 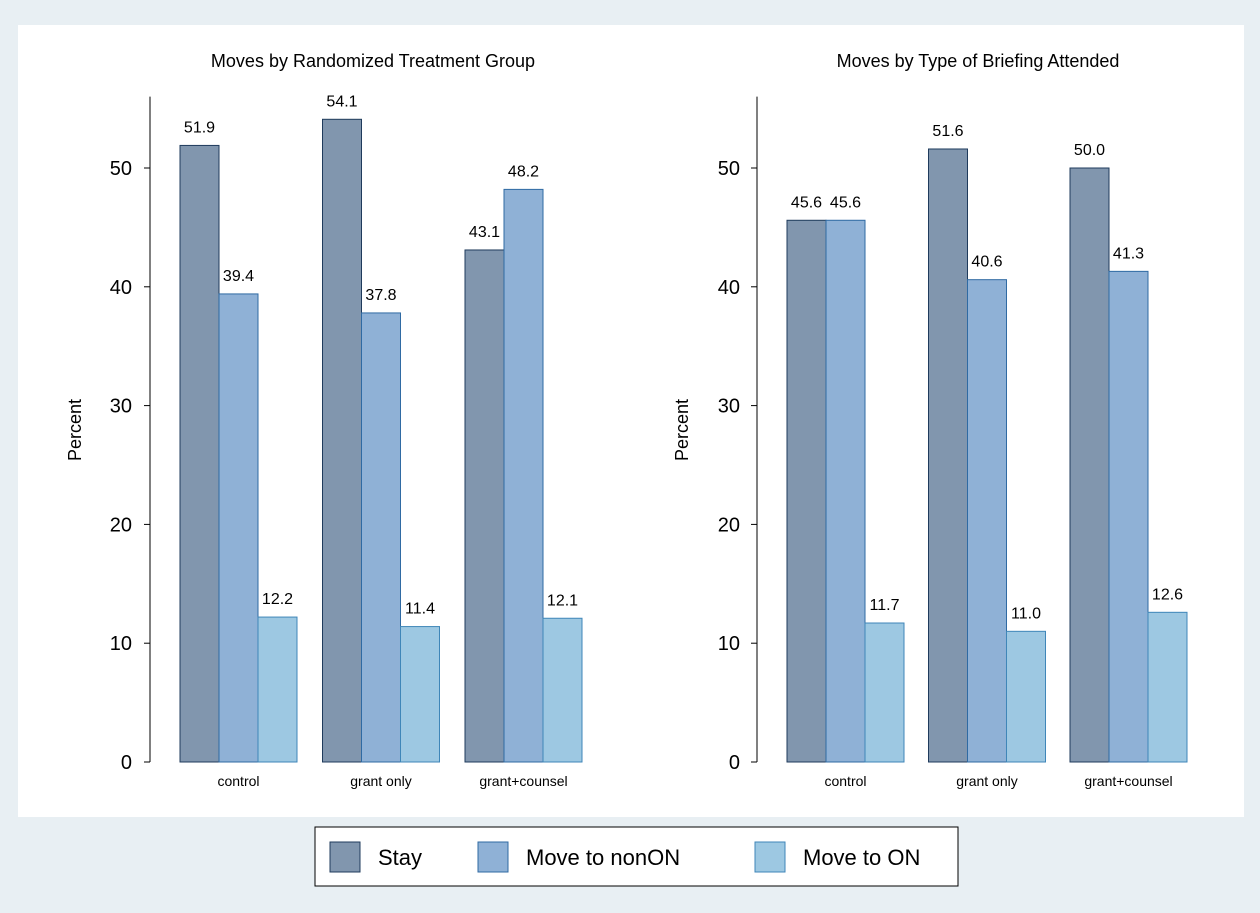 What do you see at coordinates (947, 131) in the screenshot?
I see `bar-value-label: 51.6` at bounding box center [947, 131].